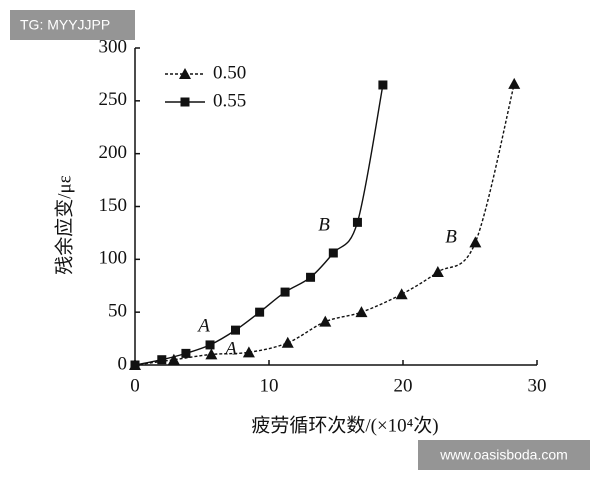  What do you see at coordinates (269, 385) in the screenshot?
I see `x-tick-label: 10` at bounding box center [269, 385].